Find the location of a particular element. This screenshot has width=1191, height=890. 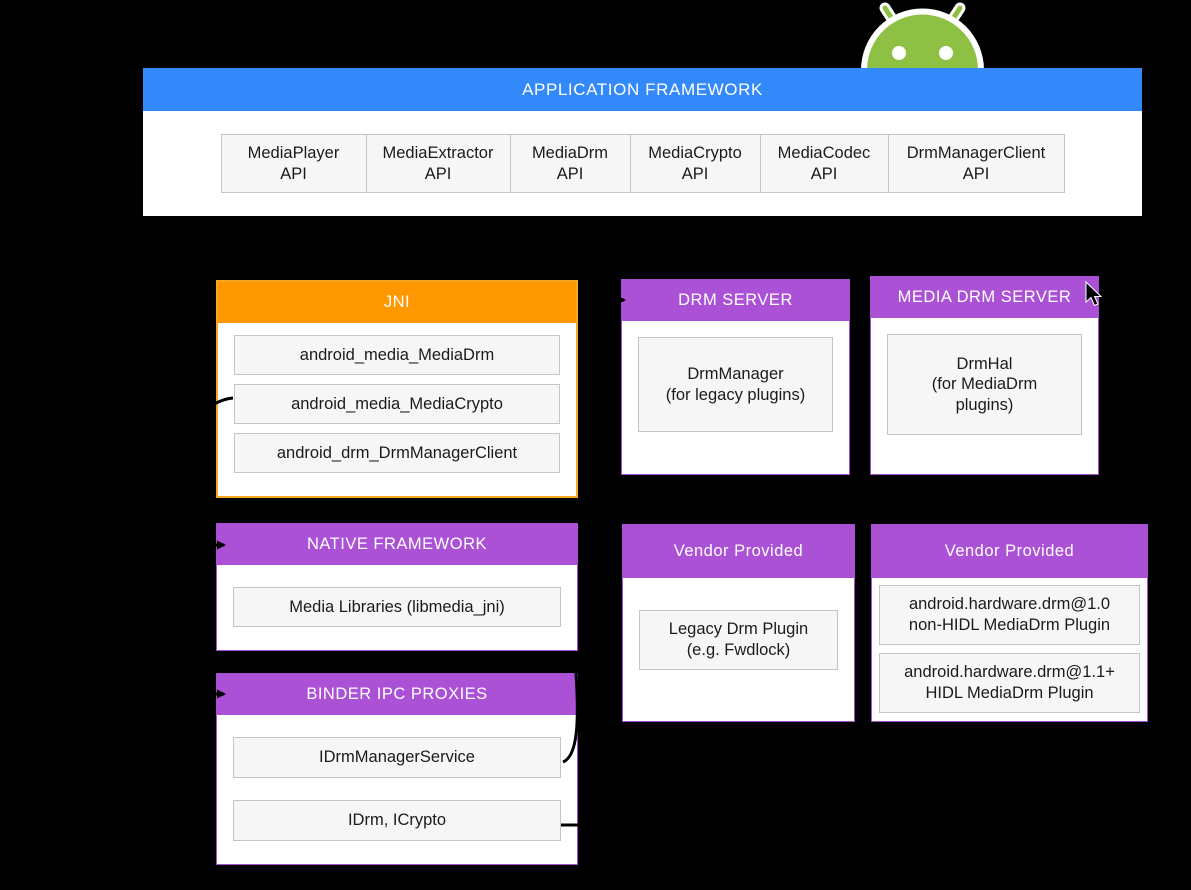

item-label-line1: android.hardware.drm@1.1+ is located at coordinates (1009, 672).